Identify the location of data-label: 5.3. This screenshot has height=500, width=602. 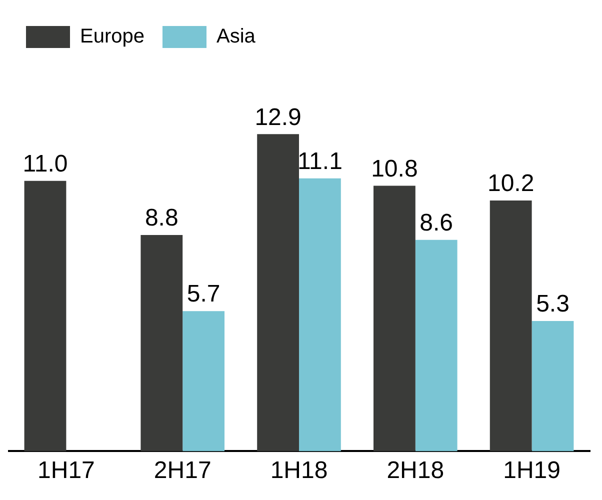
(553, 304).